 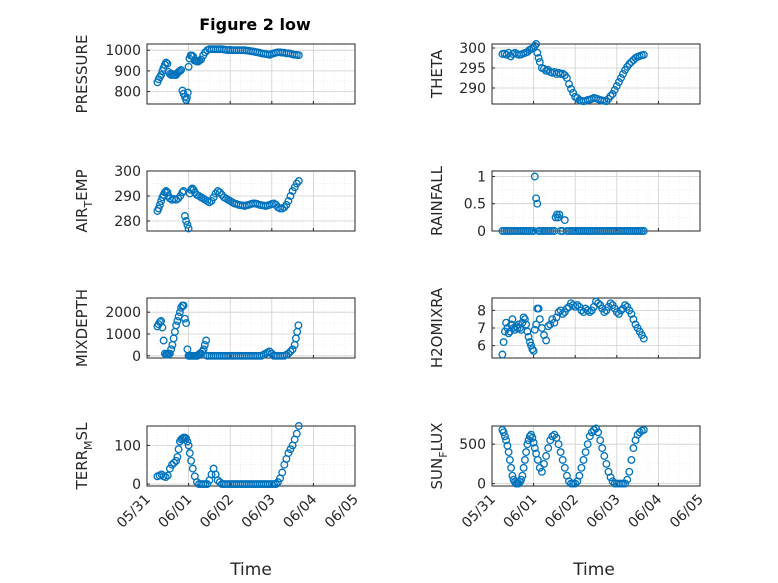 What do you see at coordinates (214, 74) in the screenshot?
I see `subplot-1: 800 900 1000 PRESSURE` at bounding box center [214, 74].